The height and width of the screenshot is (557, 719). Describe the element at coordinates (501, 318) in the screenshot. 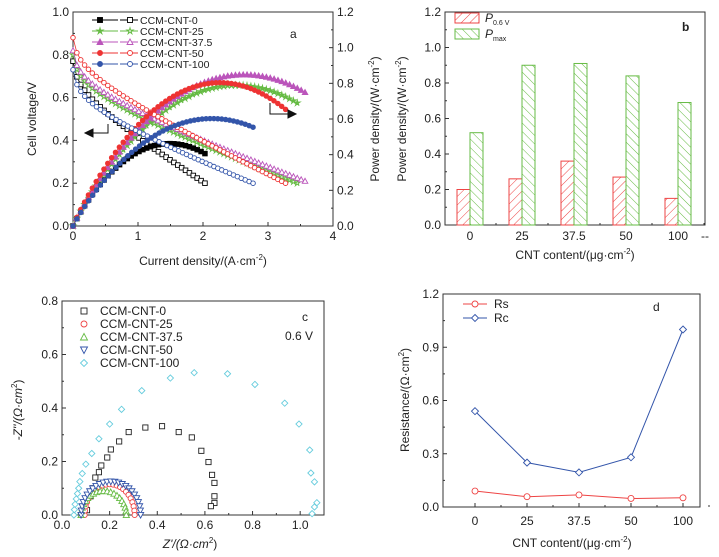

I see `legend-label: Rc` at that location.